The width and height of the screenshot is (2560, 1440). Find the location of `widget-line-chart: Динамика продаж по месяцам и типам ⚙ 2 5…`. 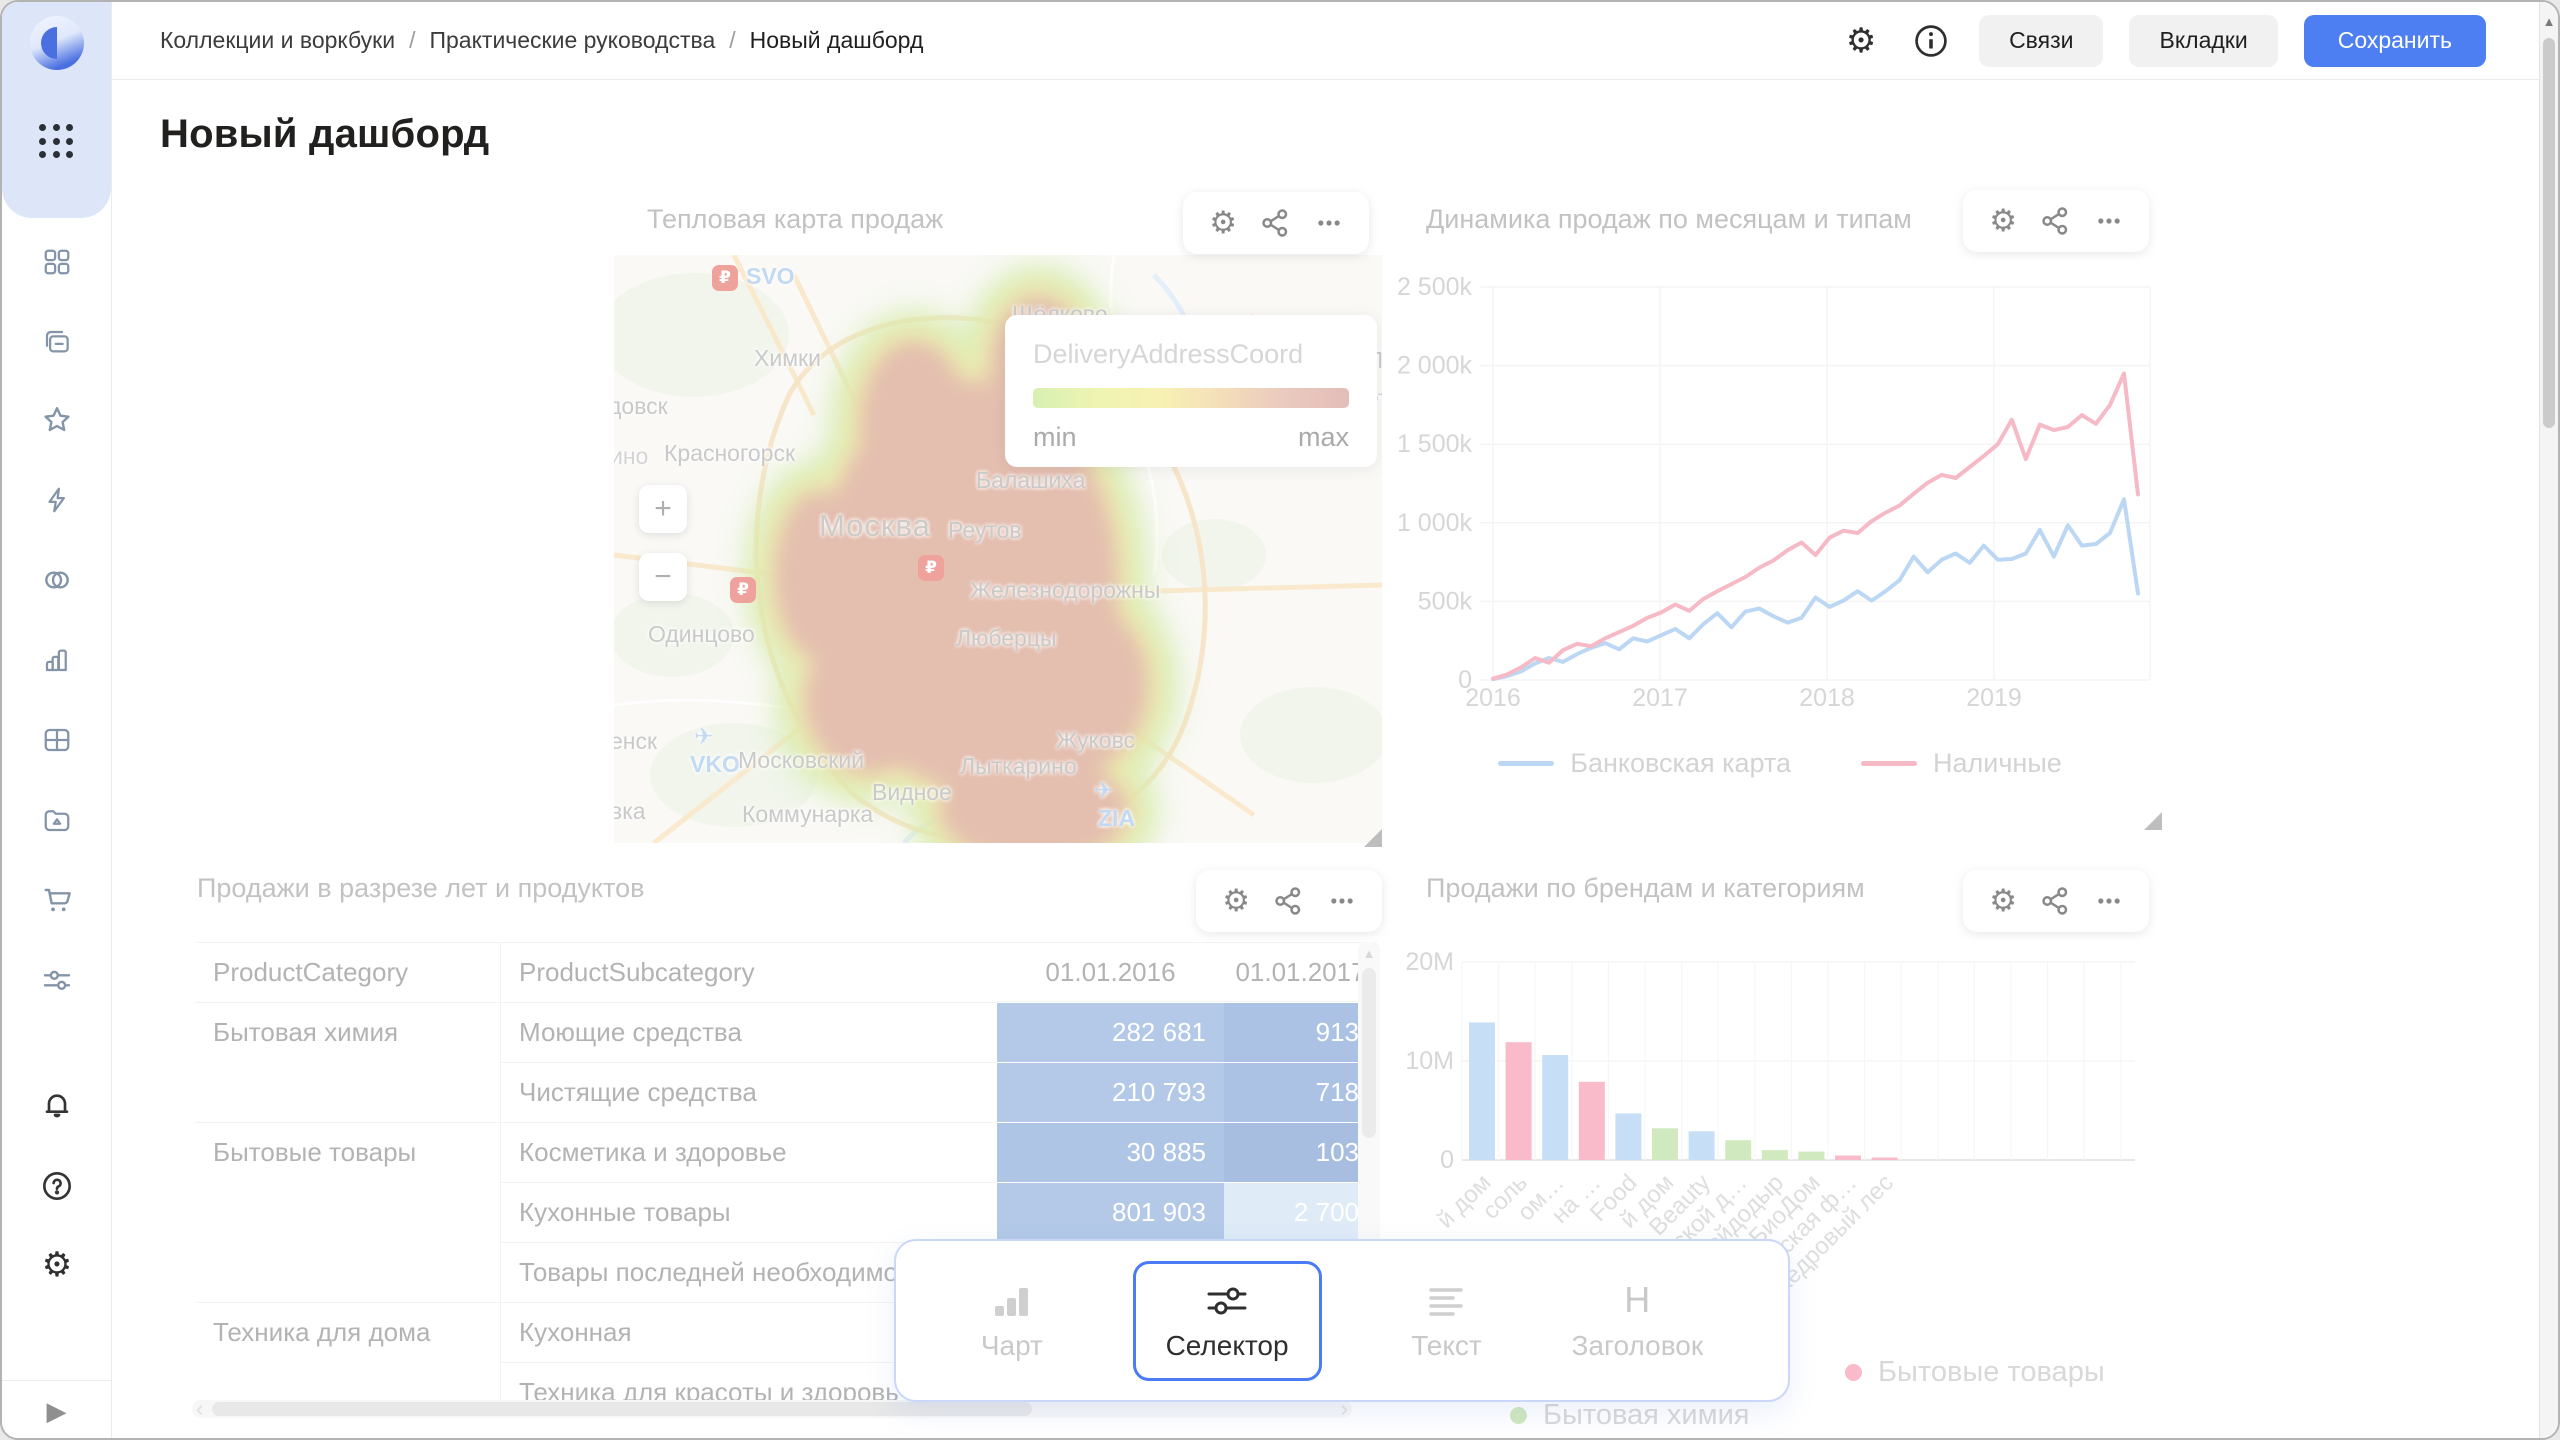

widget-line-chart: Динамика продаж по месяцам и типам ⚙ 2 5… is located at coordinates (1780, 517).